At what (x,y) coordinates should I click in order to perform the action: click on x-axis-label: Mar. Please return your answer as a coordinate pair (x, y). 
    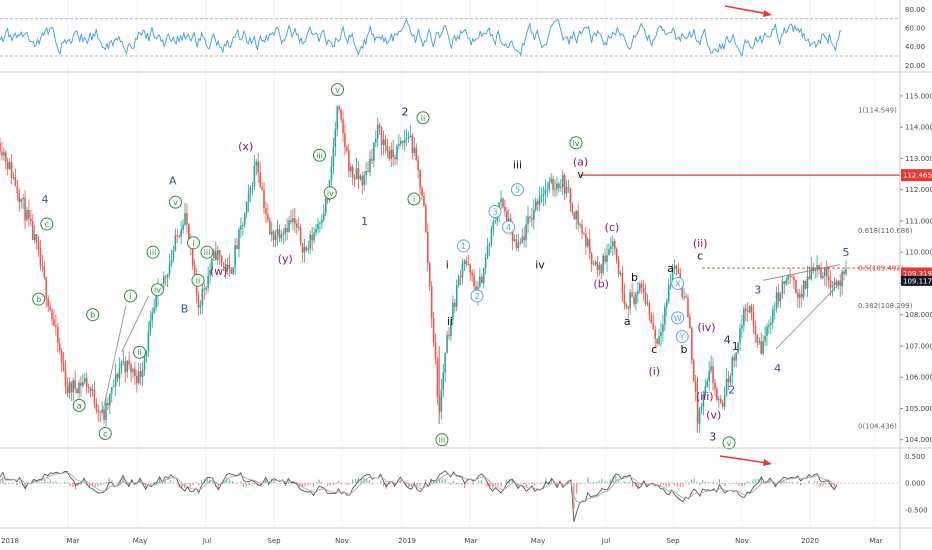
    Looking at the image, I should click on (470, 541).